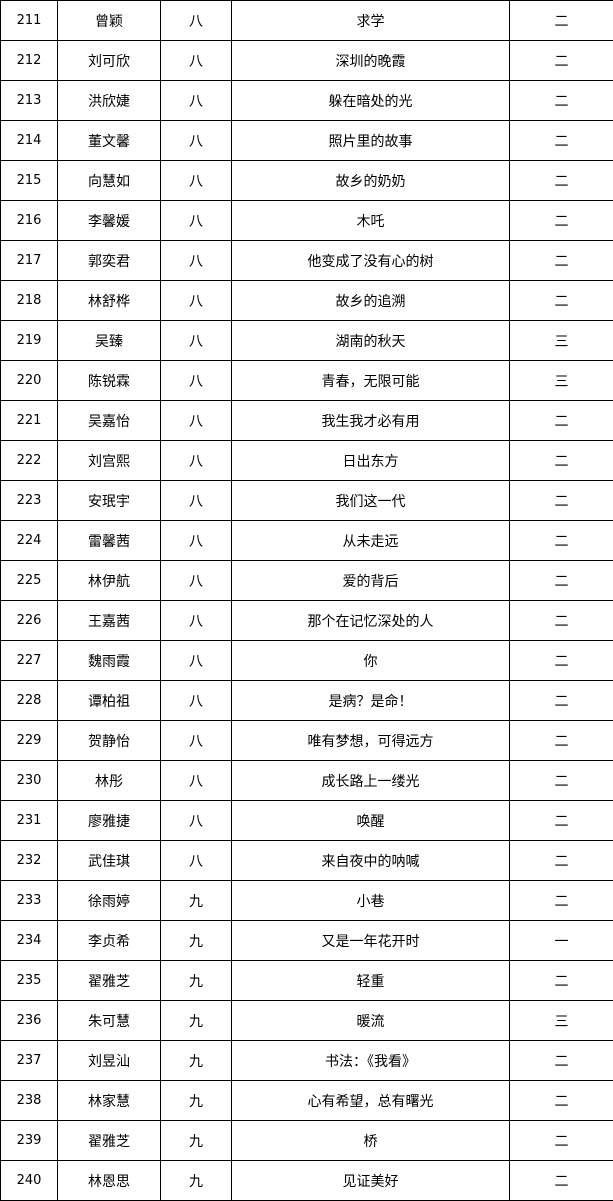 Image resolution: width=613 pixels, height=1201 pixels. I want to click on number-cell: 218, so click(29, 300).